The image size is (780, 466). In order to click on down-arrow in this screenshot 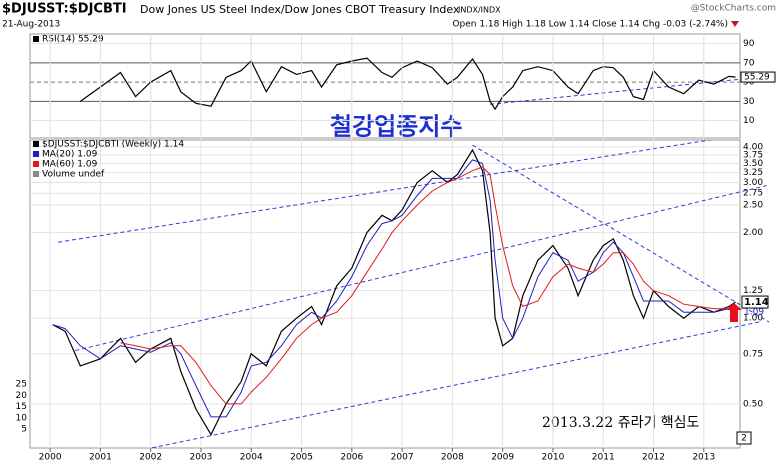, I will do `click(735, 24)`.